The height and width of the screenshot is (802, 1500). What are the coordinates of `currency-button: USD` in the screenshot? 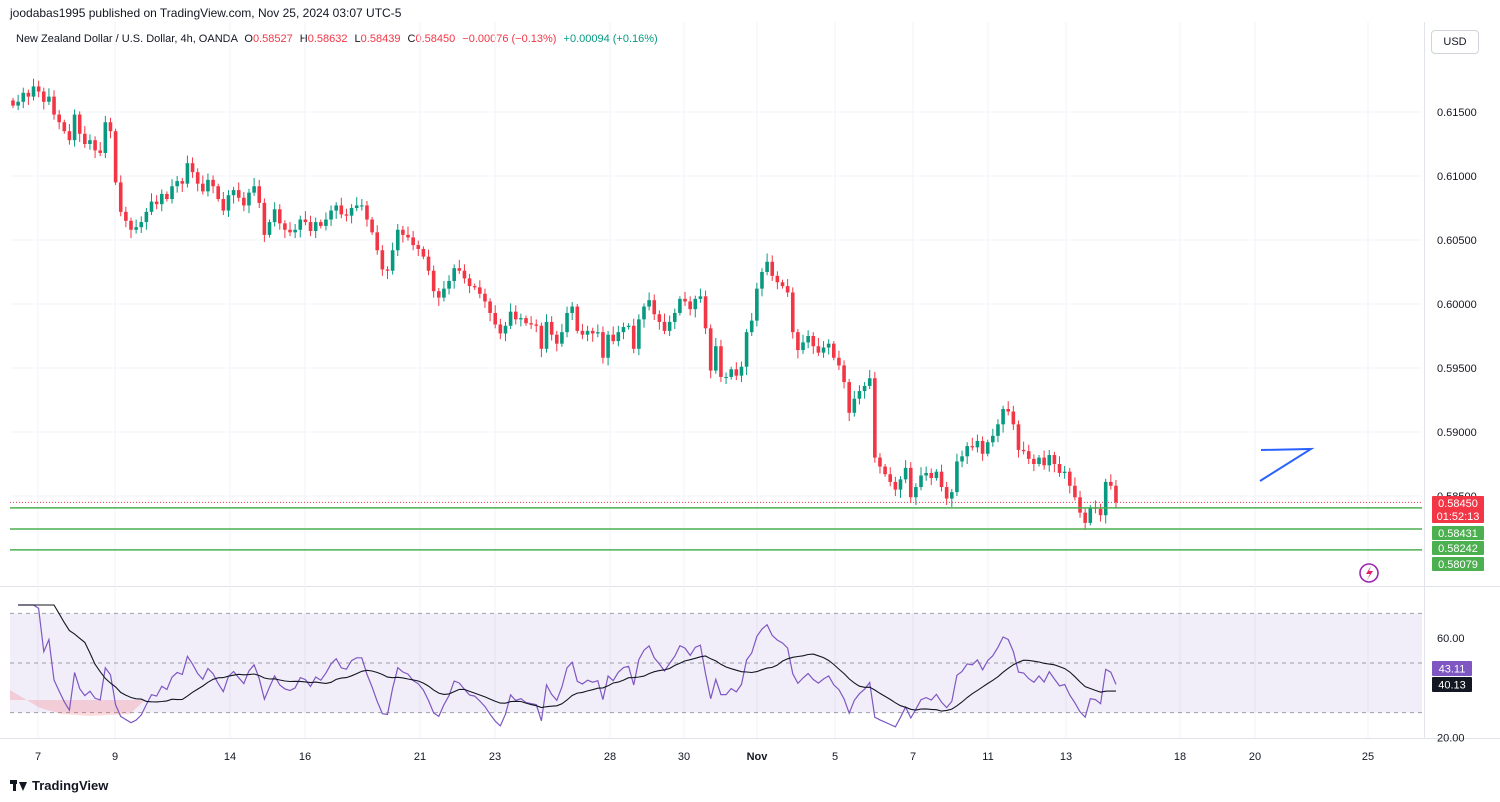 It's located at (1455, 42).